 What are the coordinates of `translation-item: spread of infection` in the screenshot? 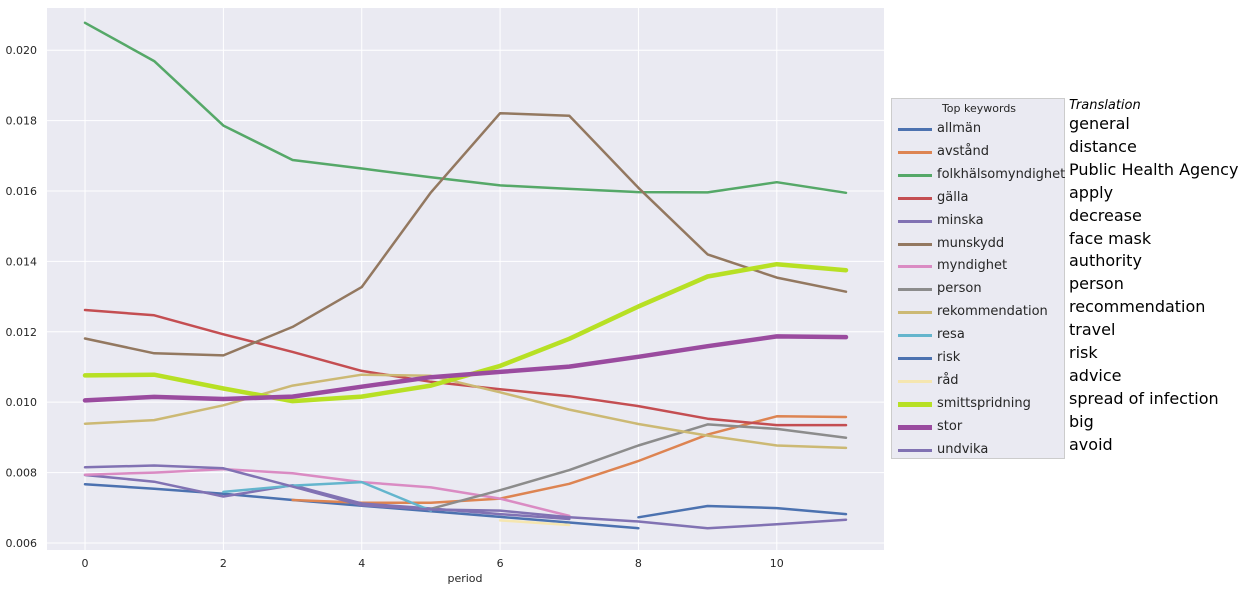 It's located at (1144, 398).